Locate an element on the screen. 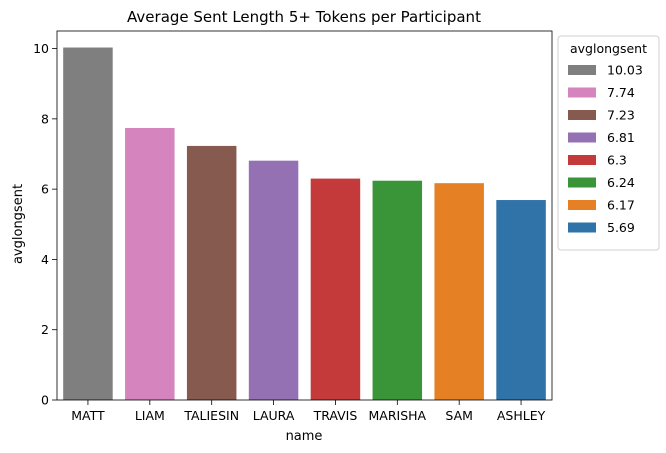 This screenshot has width=666, height=453. x-tick-label-laura: LAURA is located at coordinates (274, 415).